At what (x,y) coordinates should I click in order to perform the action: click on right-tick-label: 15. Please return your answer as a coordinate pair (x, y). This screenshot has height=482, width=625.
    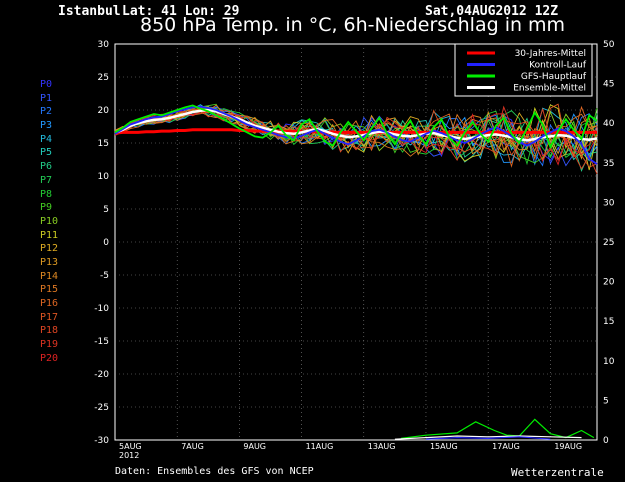
    Looking at the image, I should click on (608, 322).